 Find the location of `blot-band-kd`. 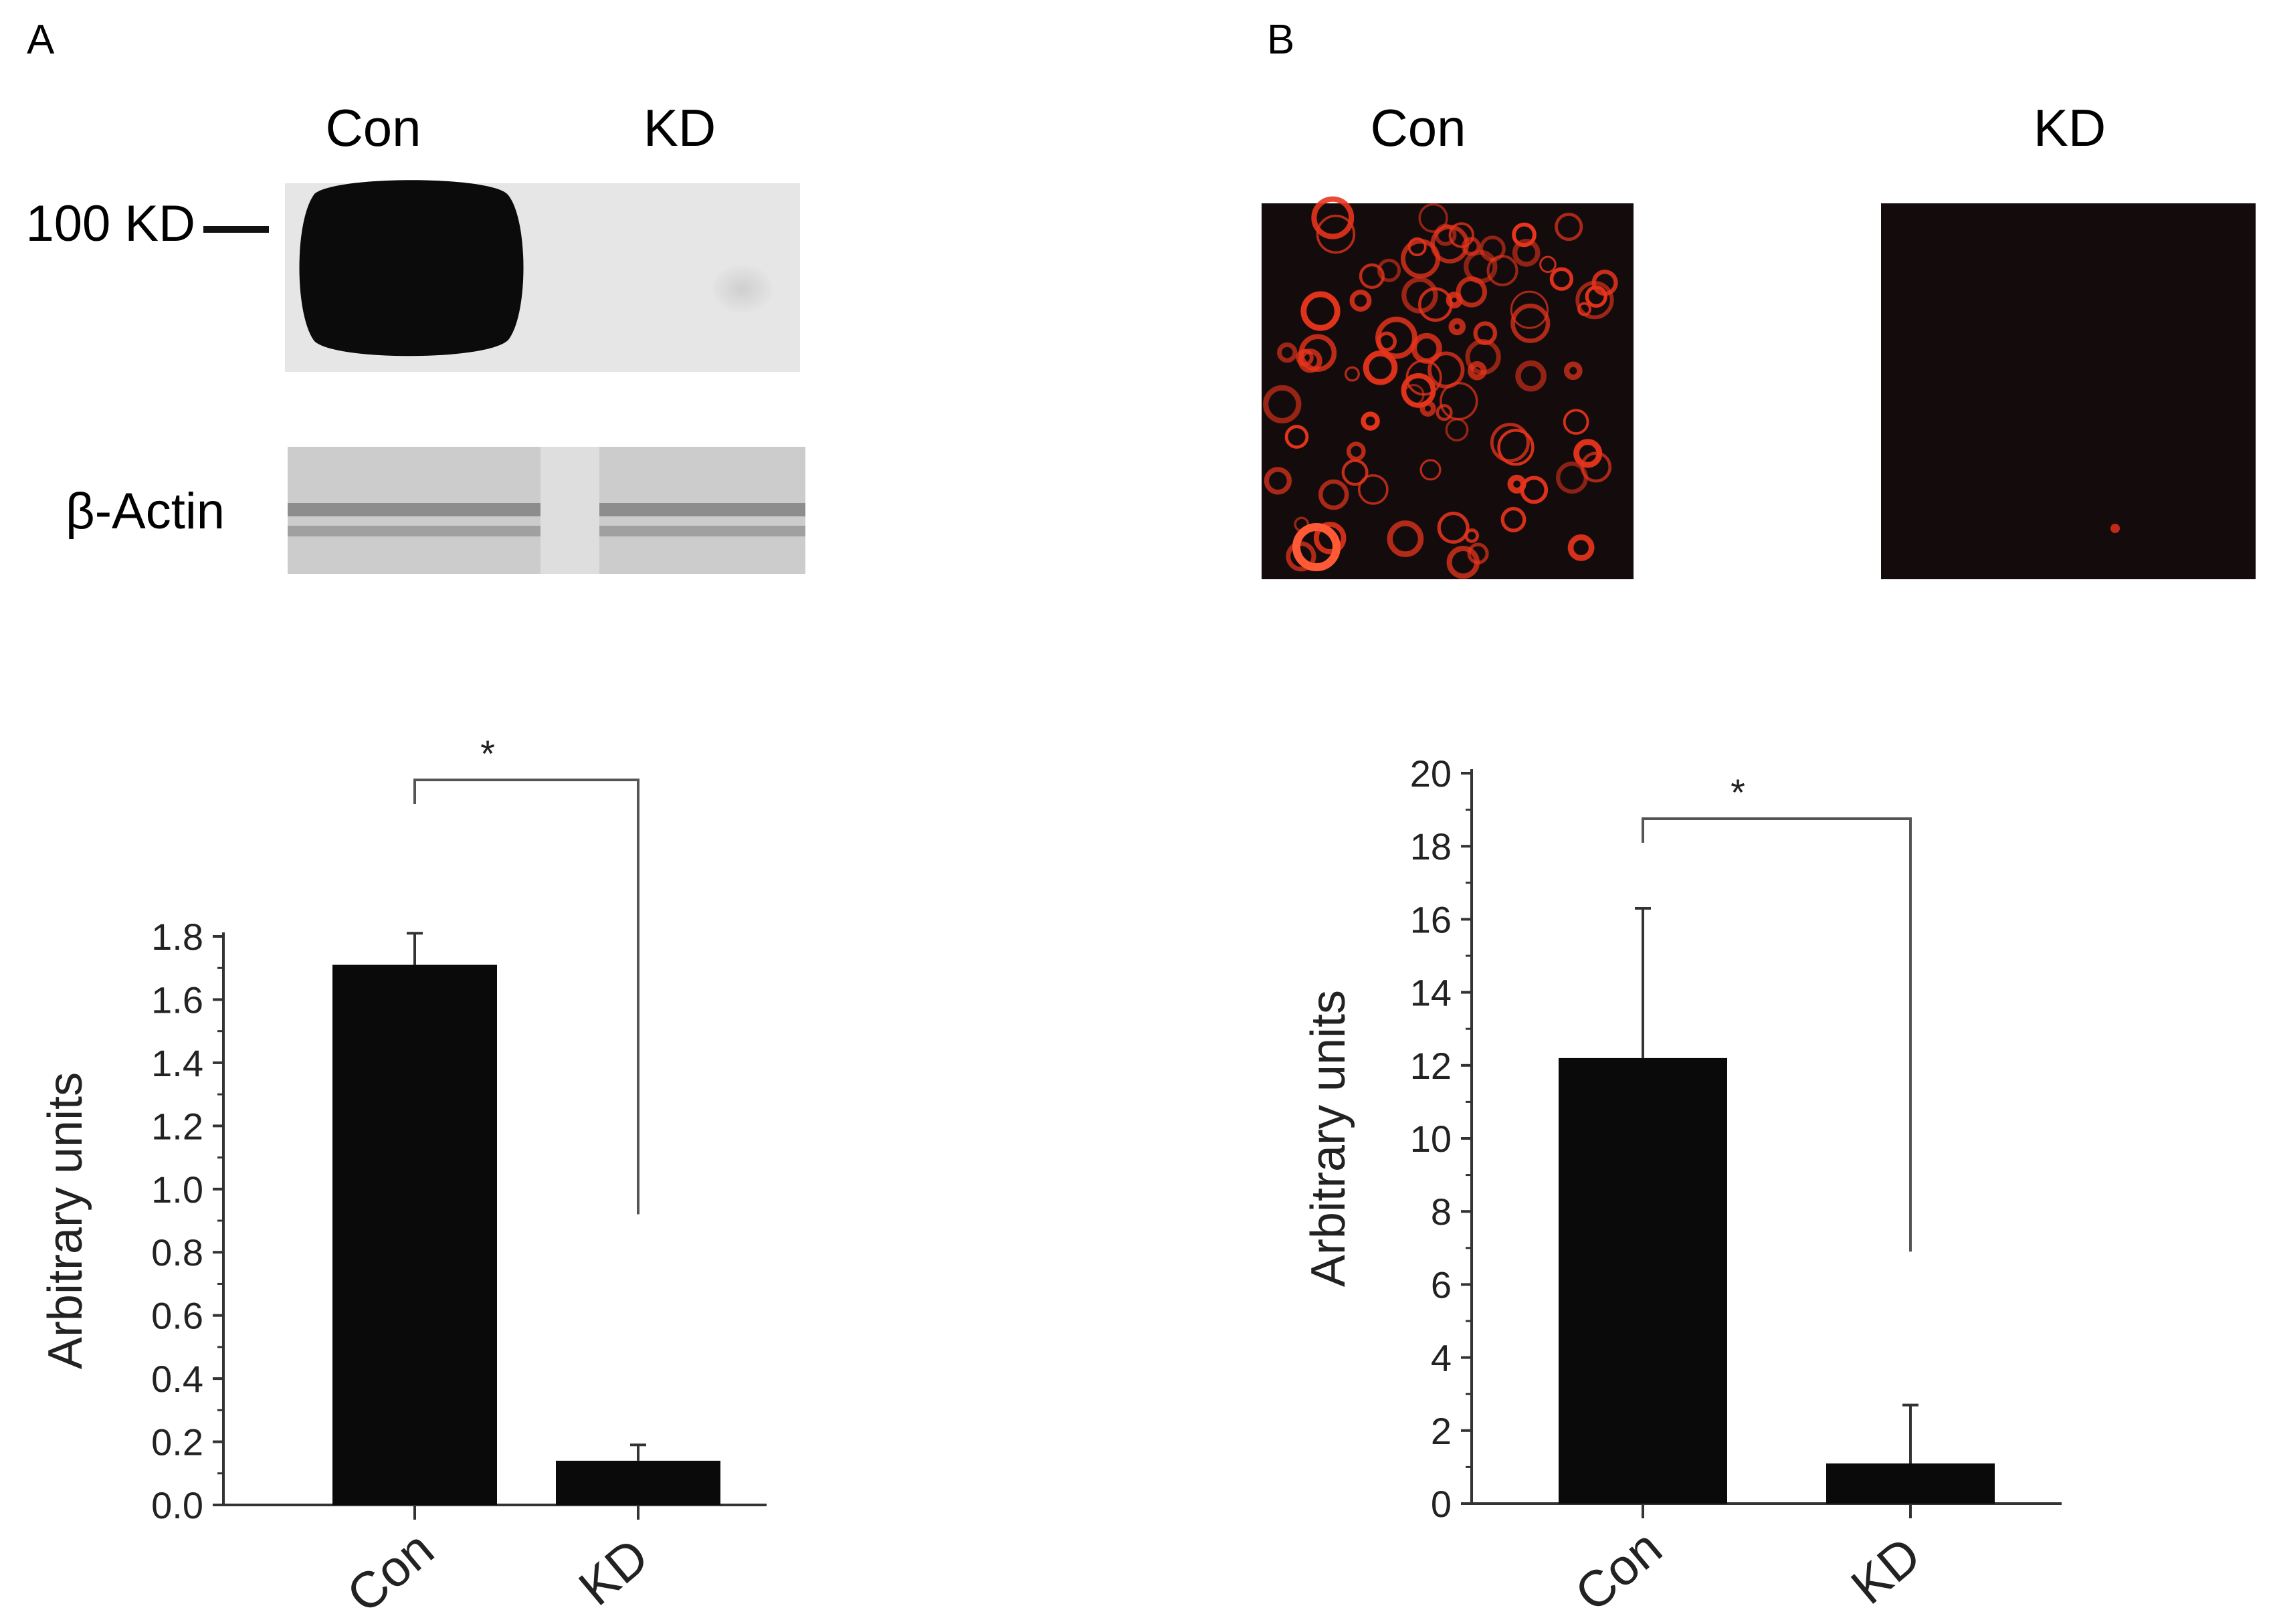

blot-band-kd is located at coordinates (742, 289).